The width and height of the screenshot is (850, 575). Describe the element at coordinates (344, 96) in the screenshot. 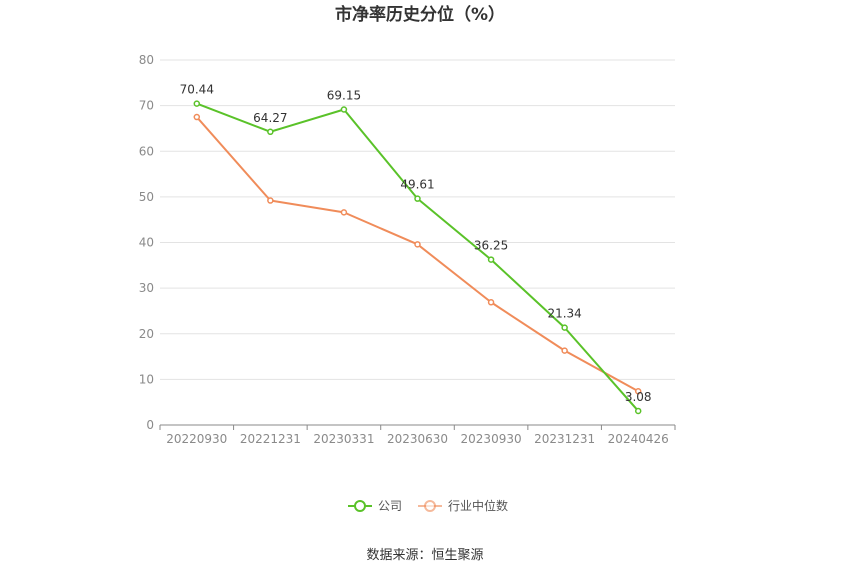

I see `data-label: 69.15` at that location.